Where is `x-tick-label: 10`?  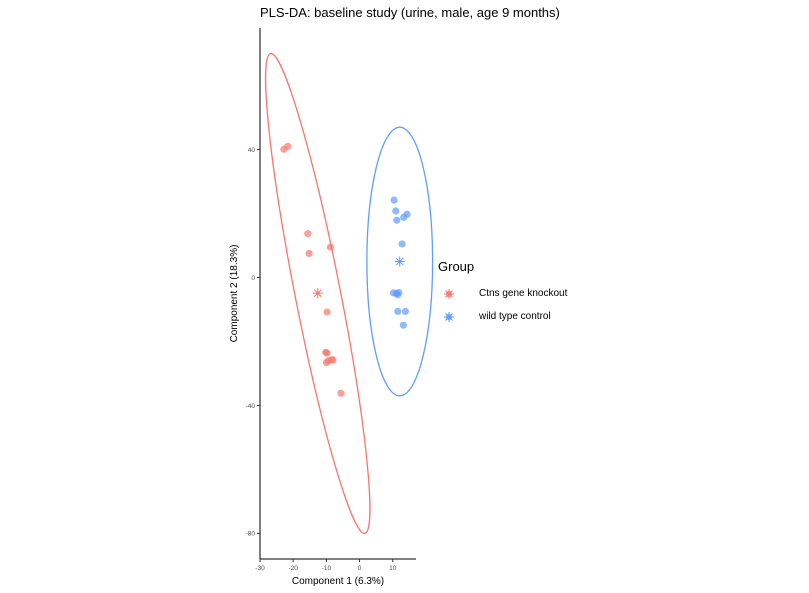
x-tick-label: 10 is located at coordinates (393, 568).